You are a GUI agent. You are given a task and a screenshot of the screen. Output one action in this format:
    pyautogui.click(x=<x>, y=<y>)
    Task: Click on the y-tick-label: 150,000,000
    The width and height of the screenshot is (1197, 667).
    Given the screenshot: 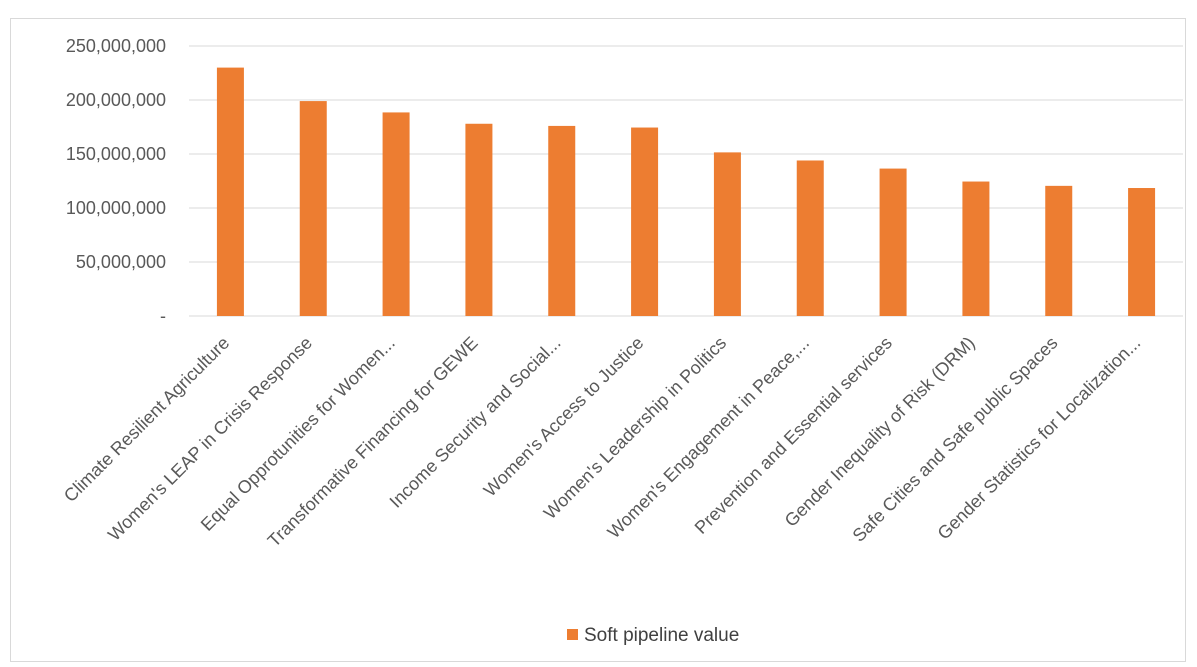 What is the action you would take?
    pyautogui.click(x=116, y=154)
    